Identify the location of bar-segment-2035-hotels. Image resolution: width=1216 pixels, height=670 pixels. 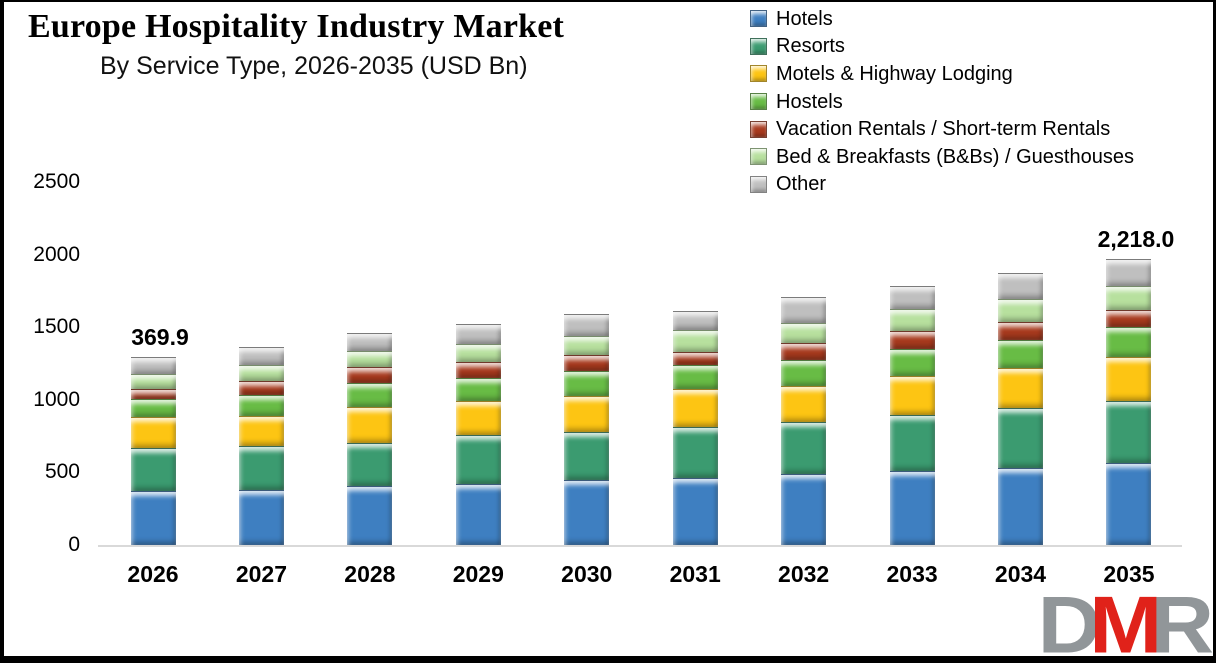
(1129, 504).